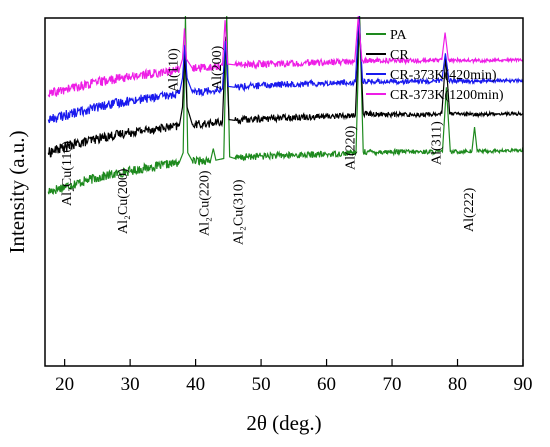  What do you see at coordinates (469, 209) in the screenshot?
I see `peak-label: Al(222)` at bounding box center [469, 209].